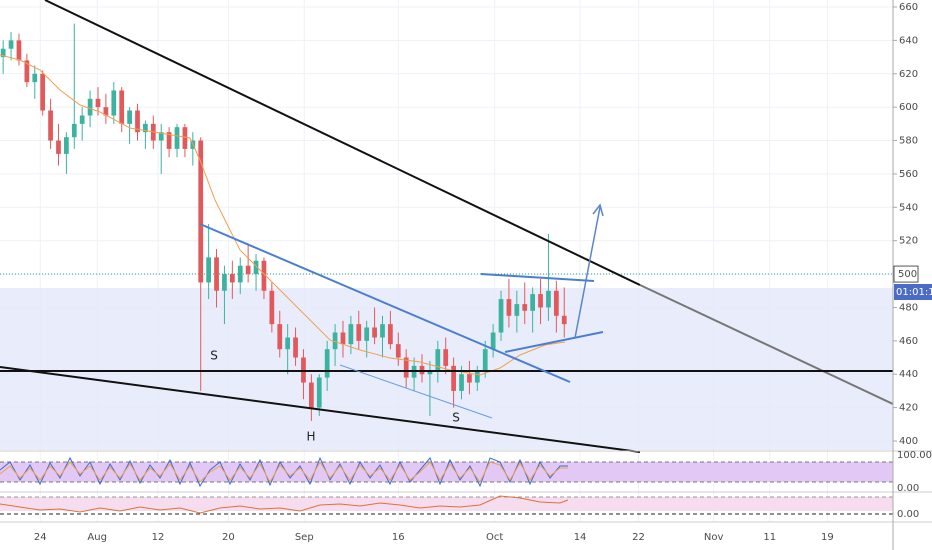 The height and width of the screenshot is (550, 932). Describe the element at coordinates (908, 40) in the screenshot. I see `y-tick-label: 640` at that location.